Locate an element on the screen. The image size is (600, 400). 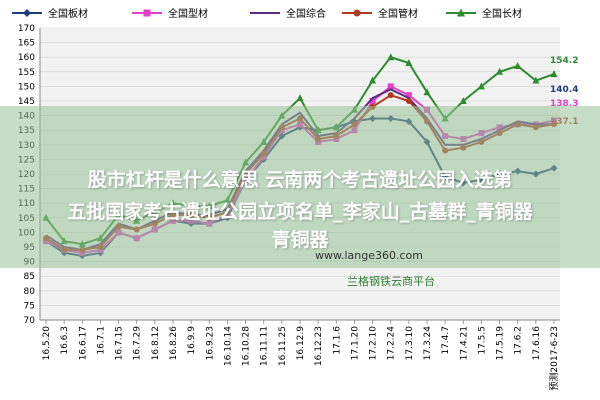
x-tick-label: 16.10.14 is located at coordinates (228, 346).